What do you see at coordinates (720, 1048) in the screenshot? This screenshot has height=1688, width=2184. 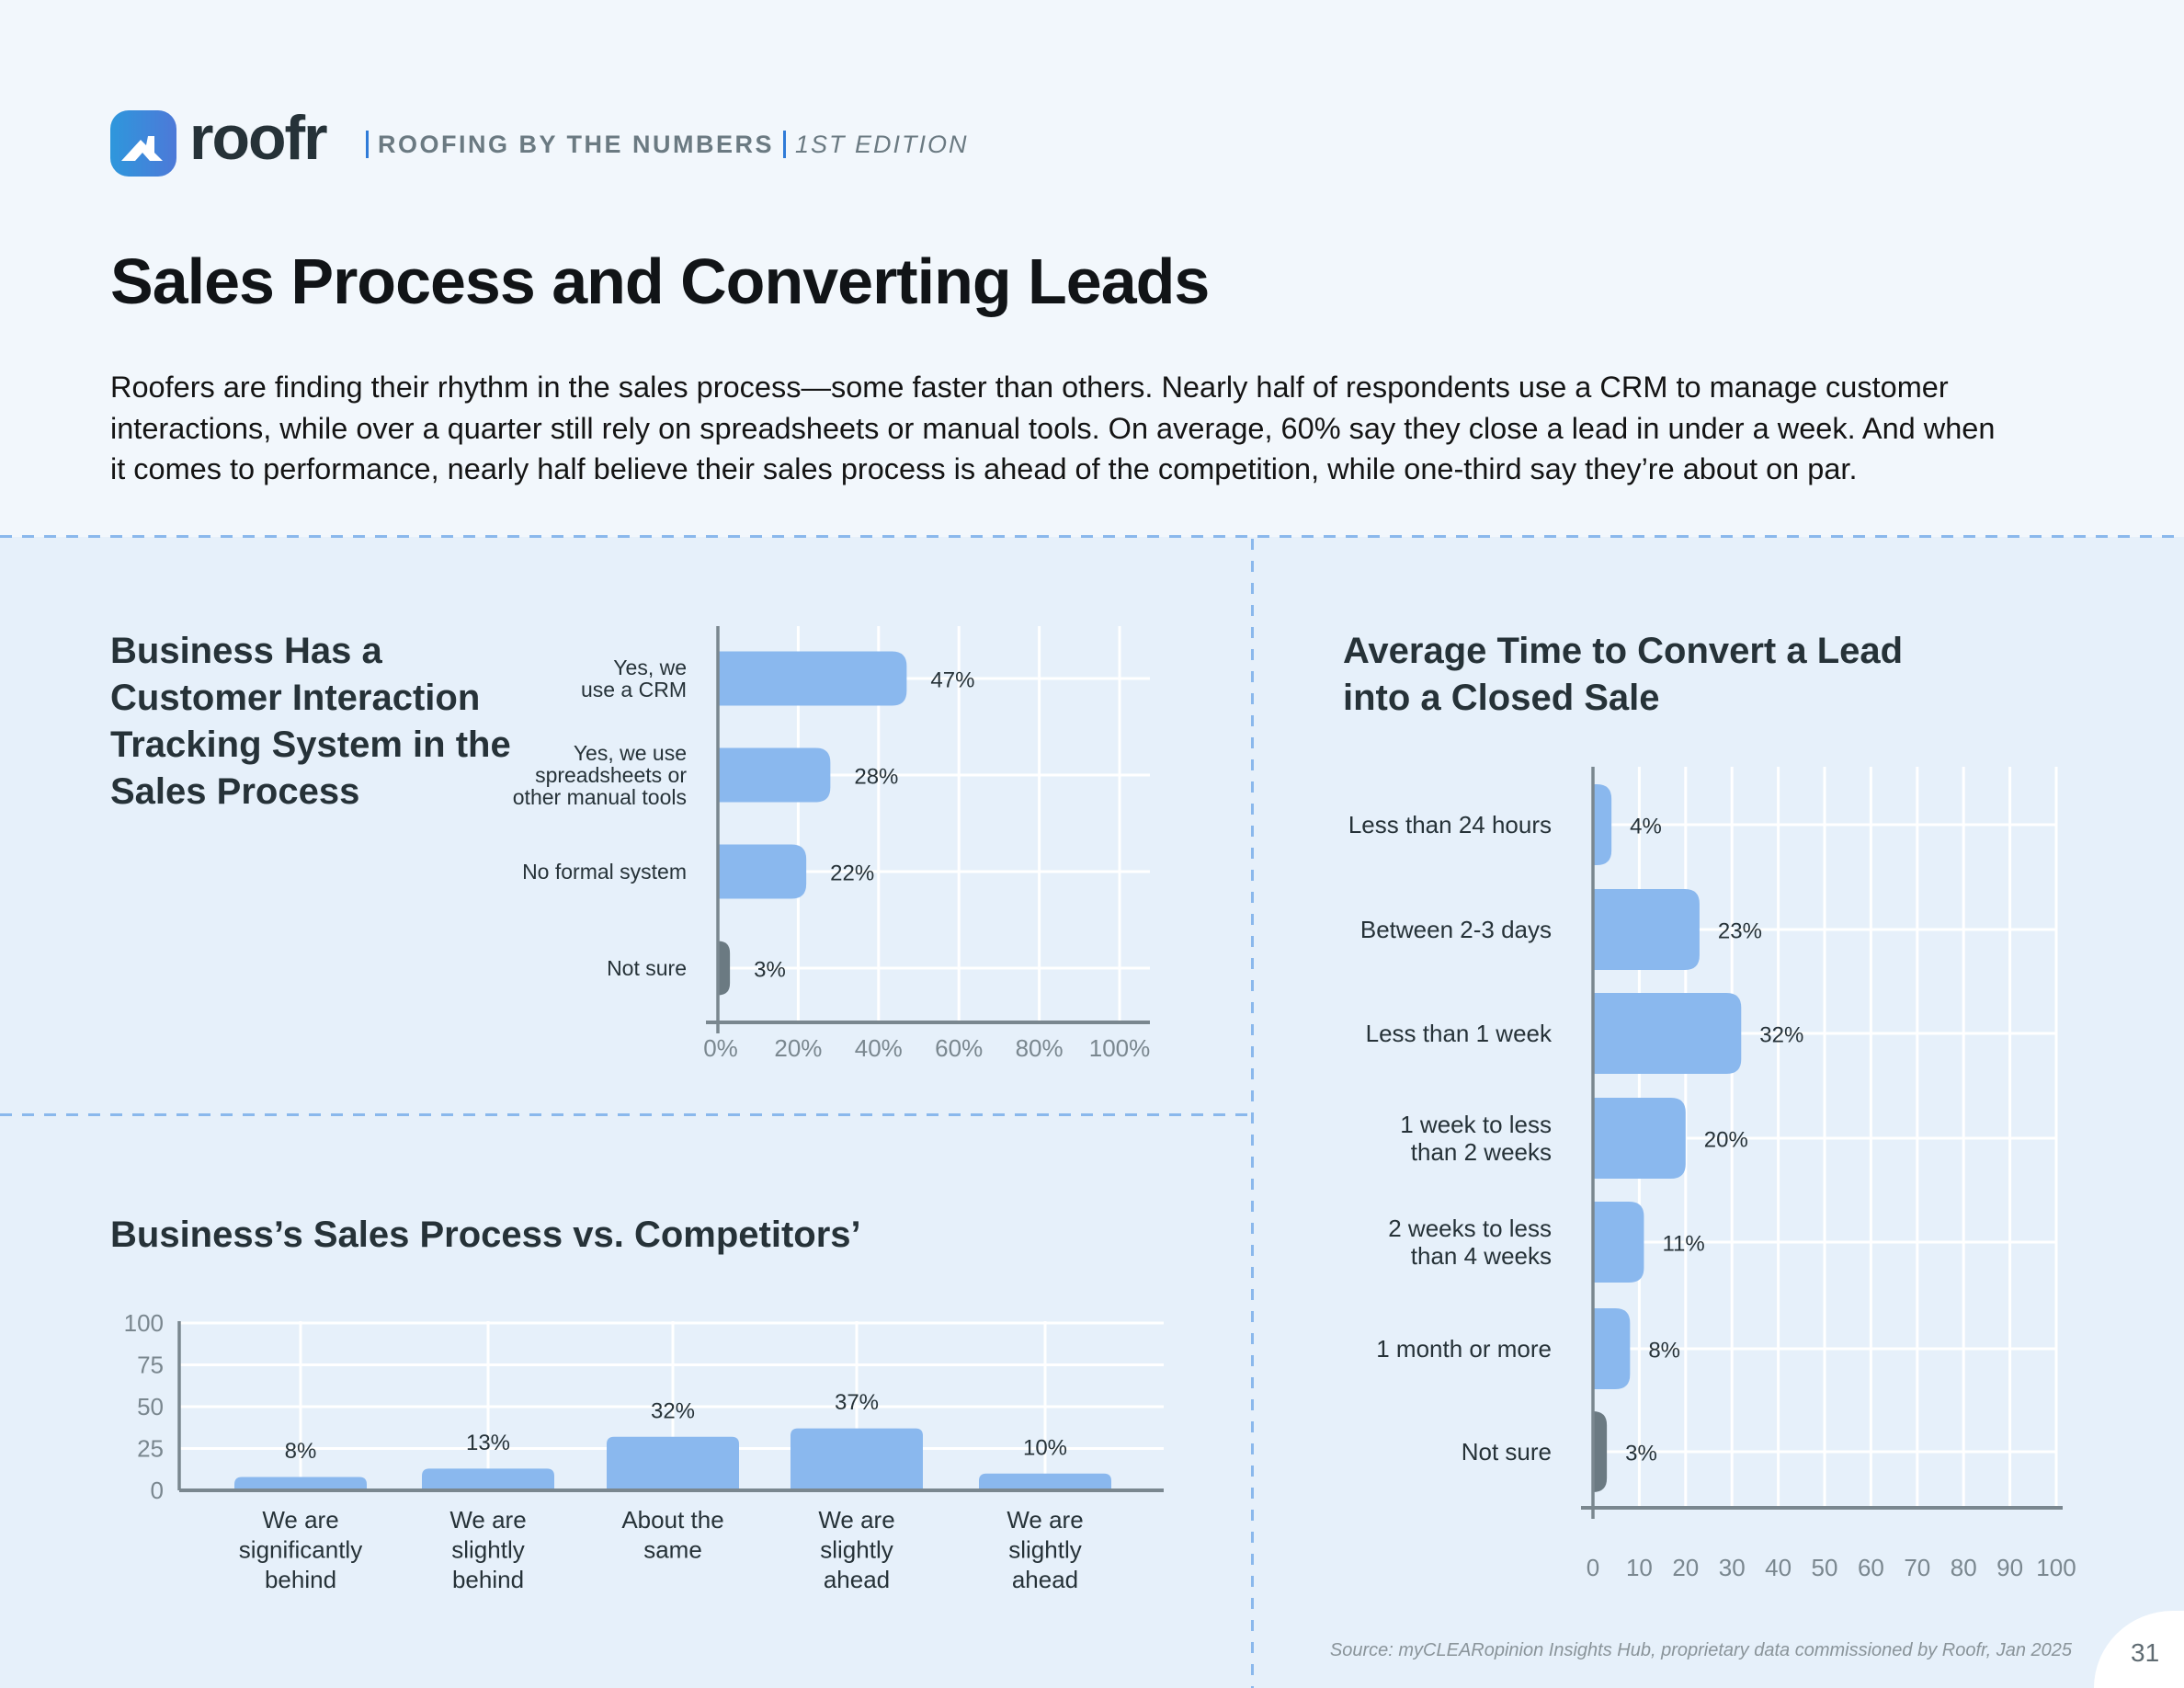 I see `x-tick-label: 0%` at bounding box center [720, 1048].